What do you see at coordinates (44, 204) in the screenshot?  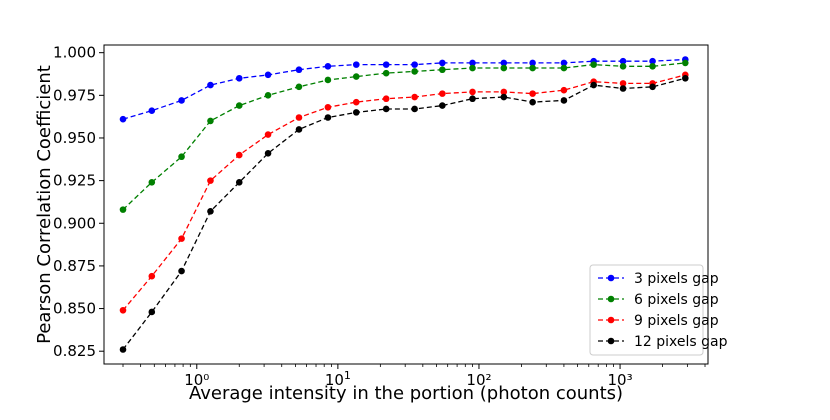 I see `y-axis-label: Pearson Correlation Coefficient` at bounding box center [44, 204].